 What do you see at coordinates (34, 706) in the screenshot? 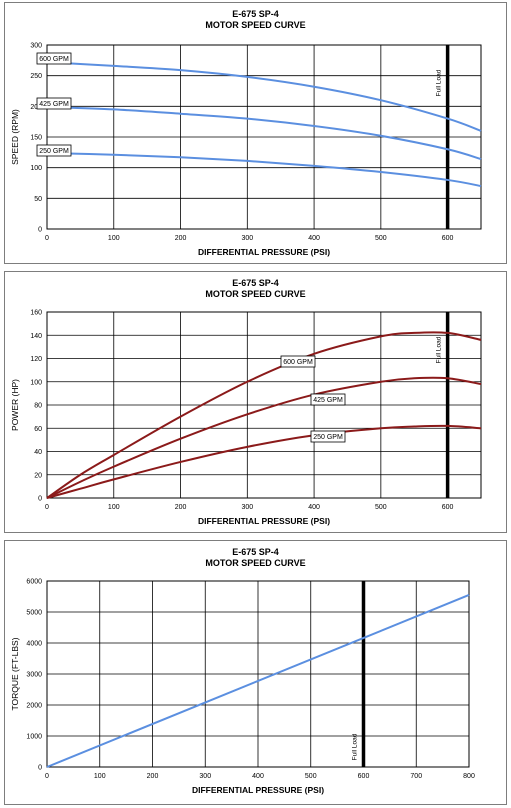
I see `y-tick-label: 2000` at bounding box center [34, 706].